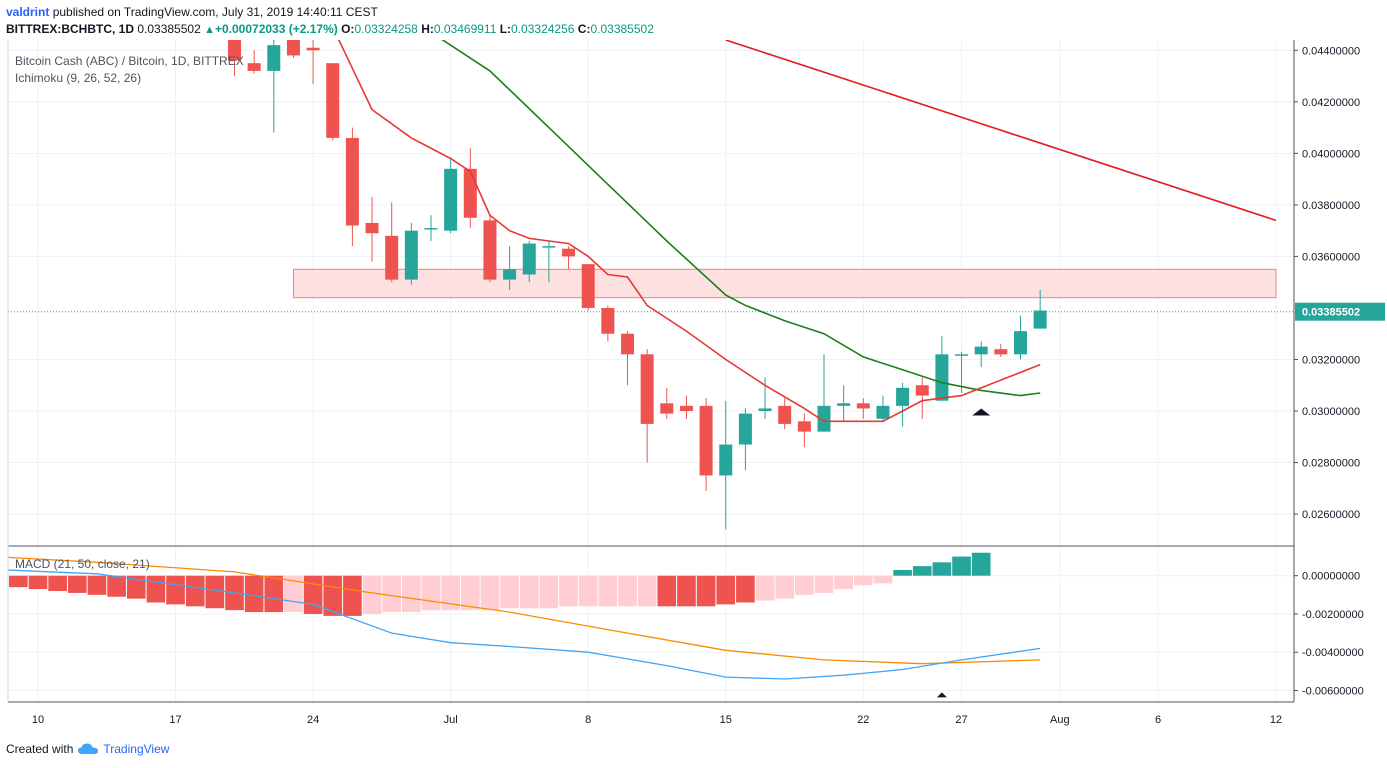  Describe the element at coordinates (276, 29) in the screenshot. I see `price-change: +0.00072033 (+2.17%)` at that location.